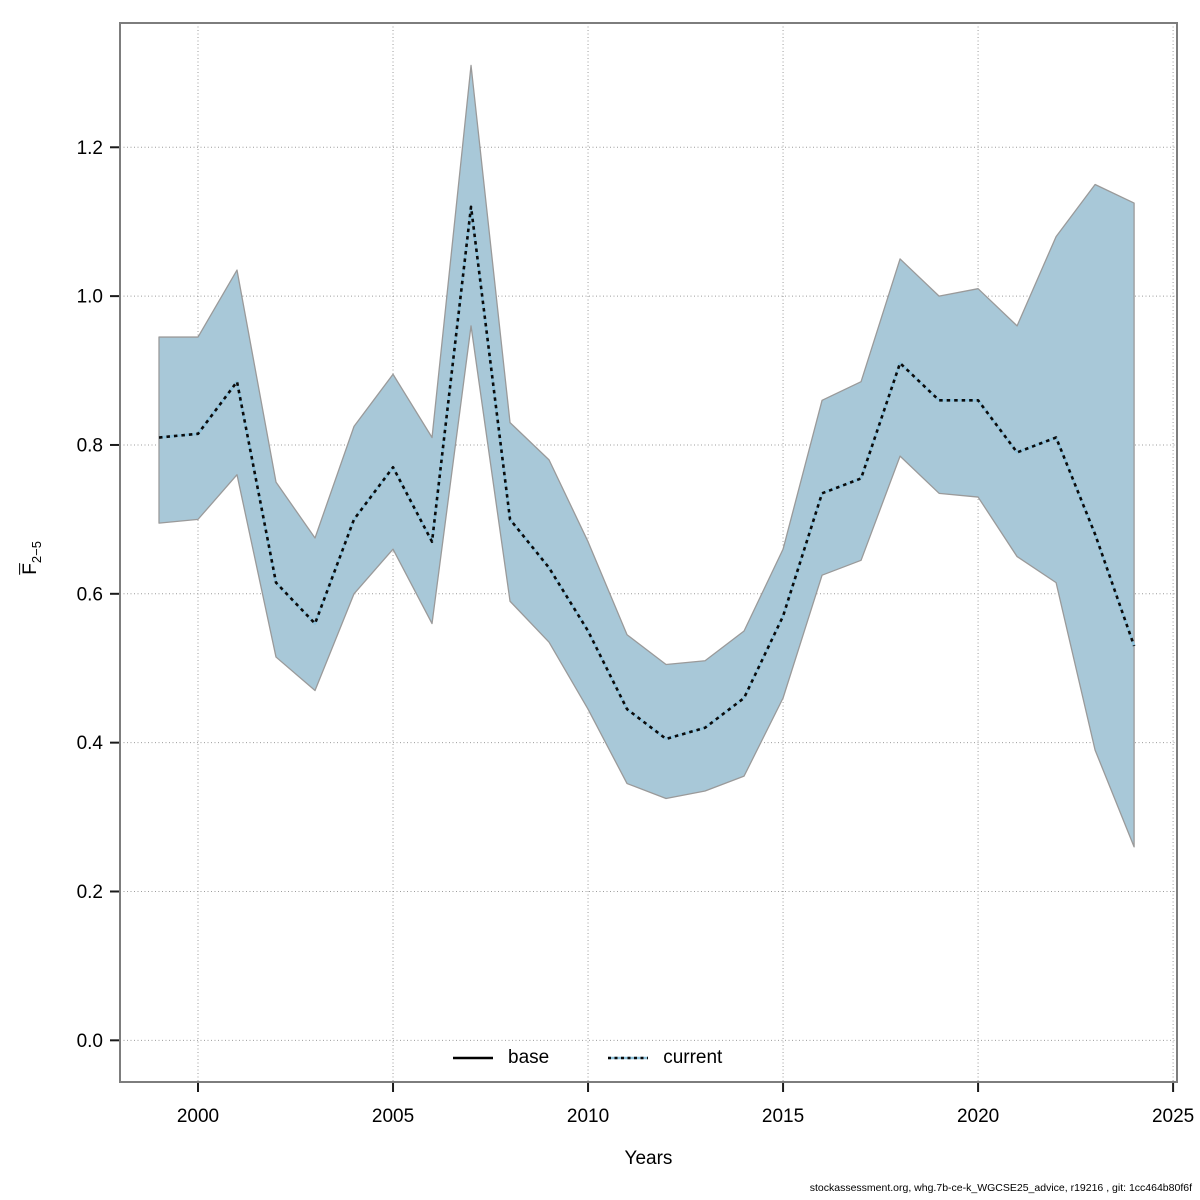  What do you see at coordinates (31, 569) in the screenshot?
I see `y-axis-title-symbol: F` at bounding box center [31, 569].